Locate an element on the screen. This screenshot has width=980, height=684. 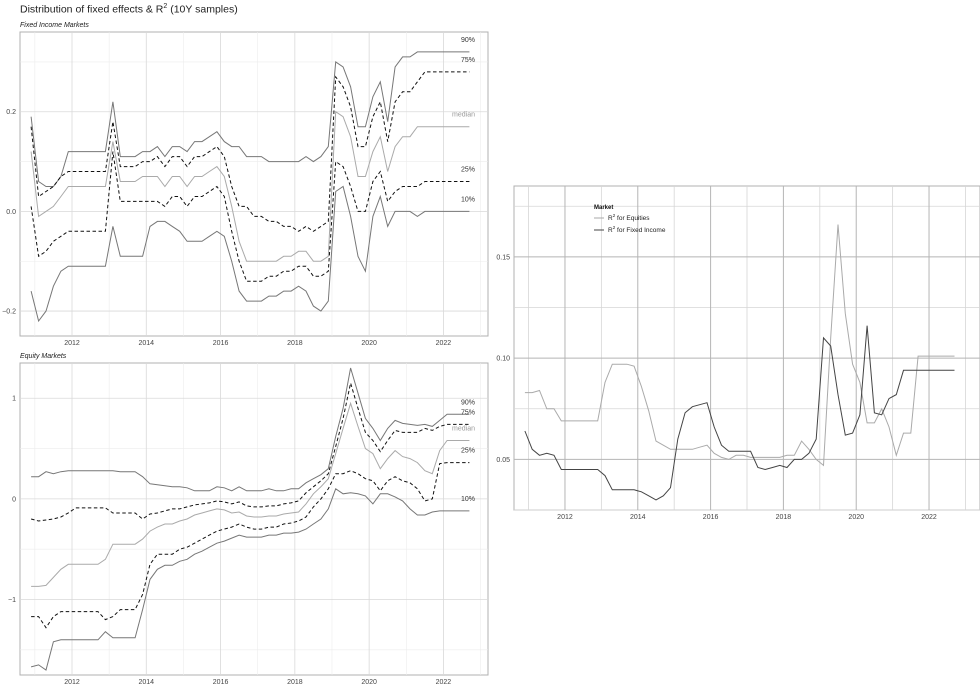
y-tick-label: 0.10 is located at coordinates (503, 359).